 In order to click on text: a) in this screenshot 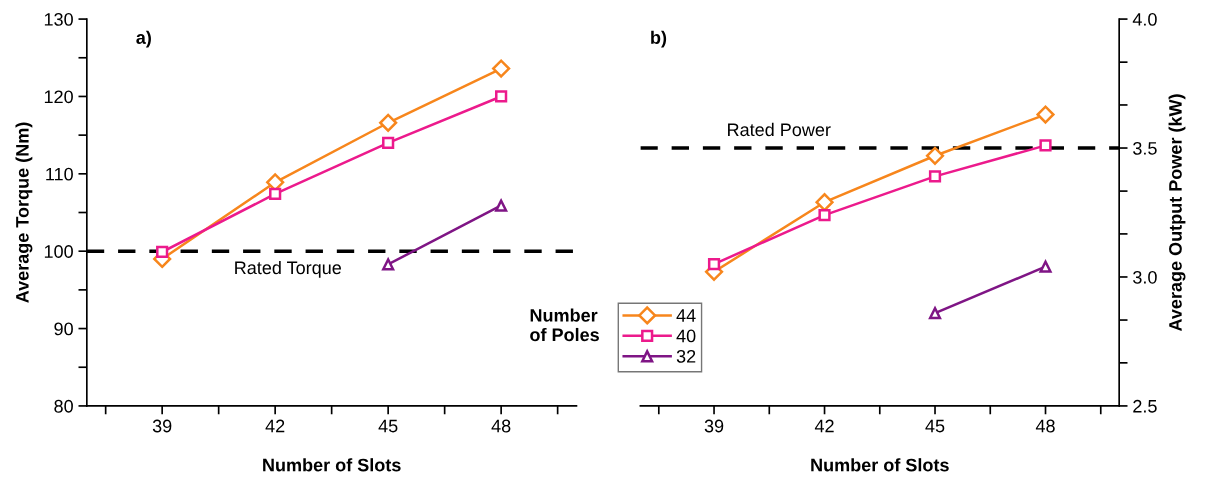, I will do `click(143, 39)`.